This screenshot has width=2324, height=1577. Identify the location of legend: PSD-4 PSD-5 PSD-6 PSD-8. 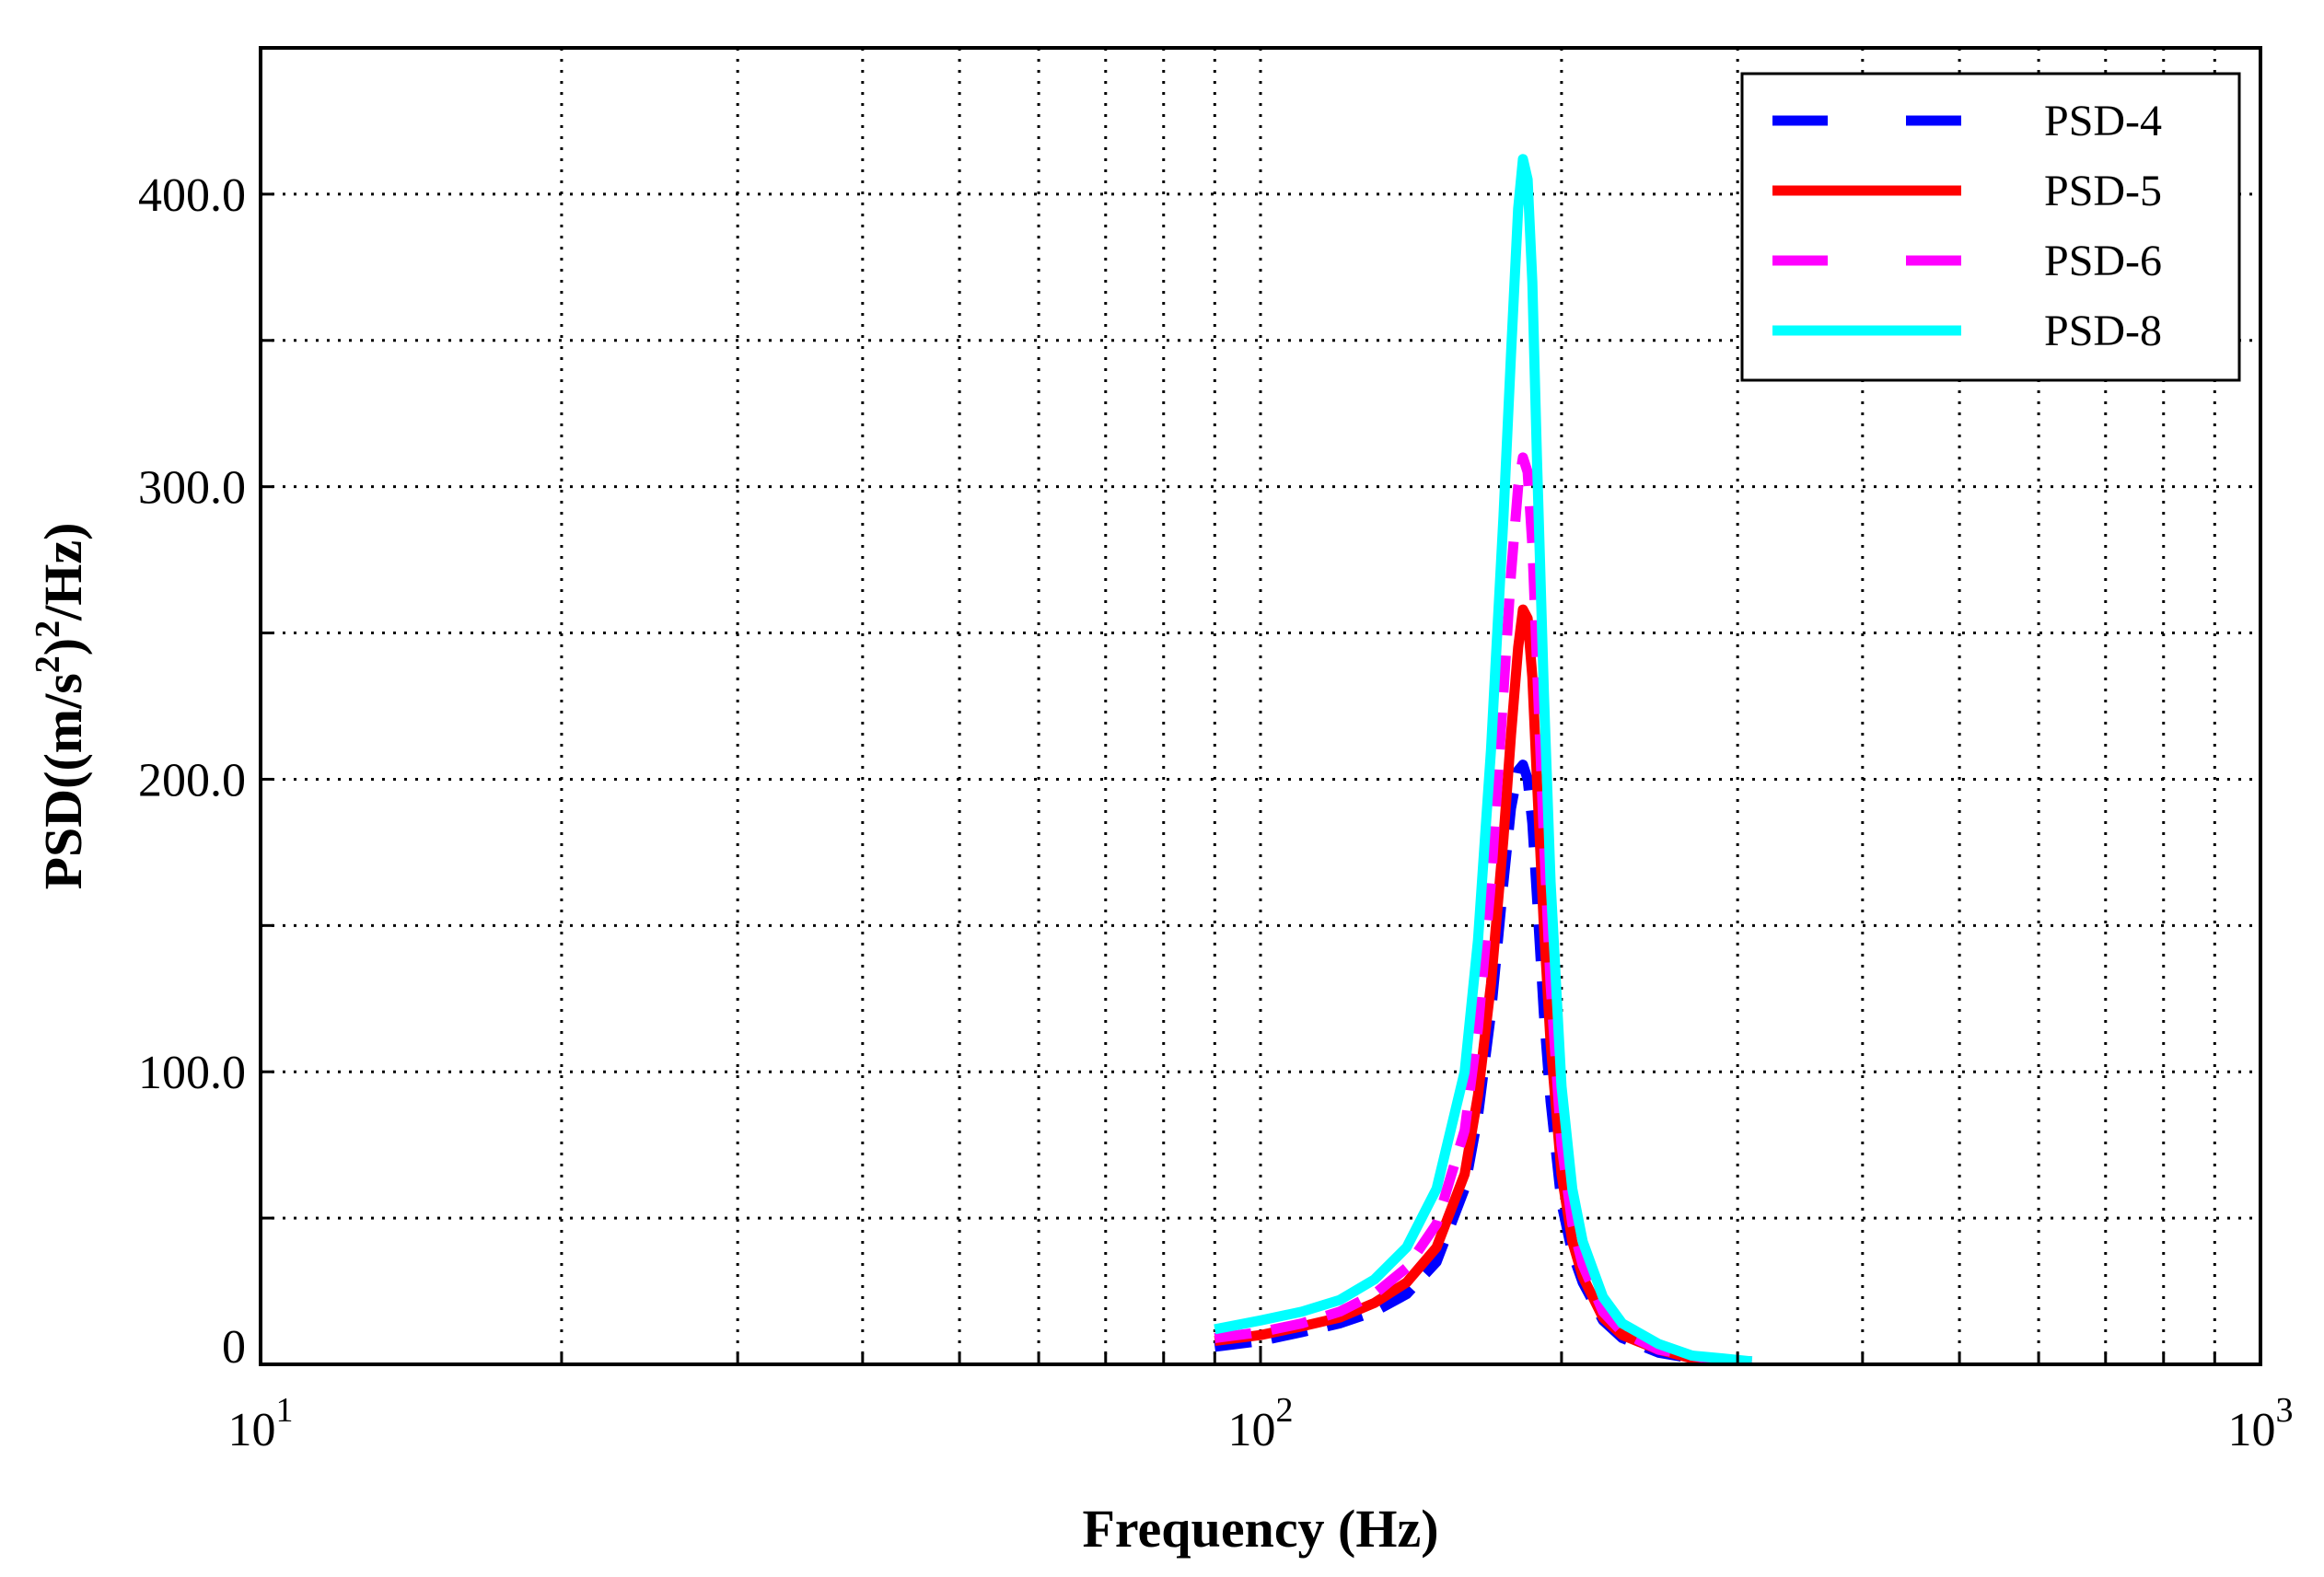
(1991, 227).